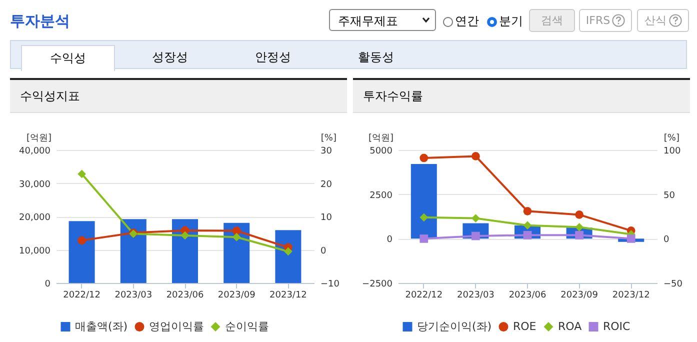 This screenshot has height=342, width=697. What do you see at coordinates (382, 20) in the screenshot?
I see `text: 주재무제표` at bounding box center [382, 20].